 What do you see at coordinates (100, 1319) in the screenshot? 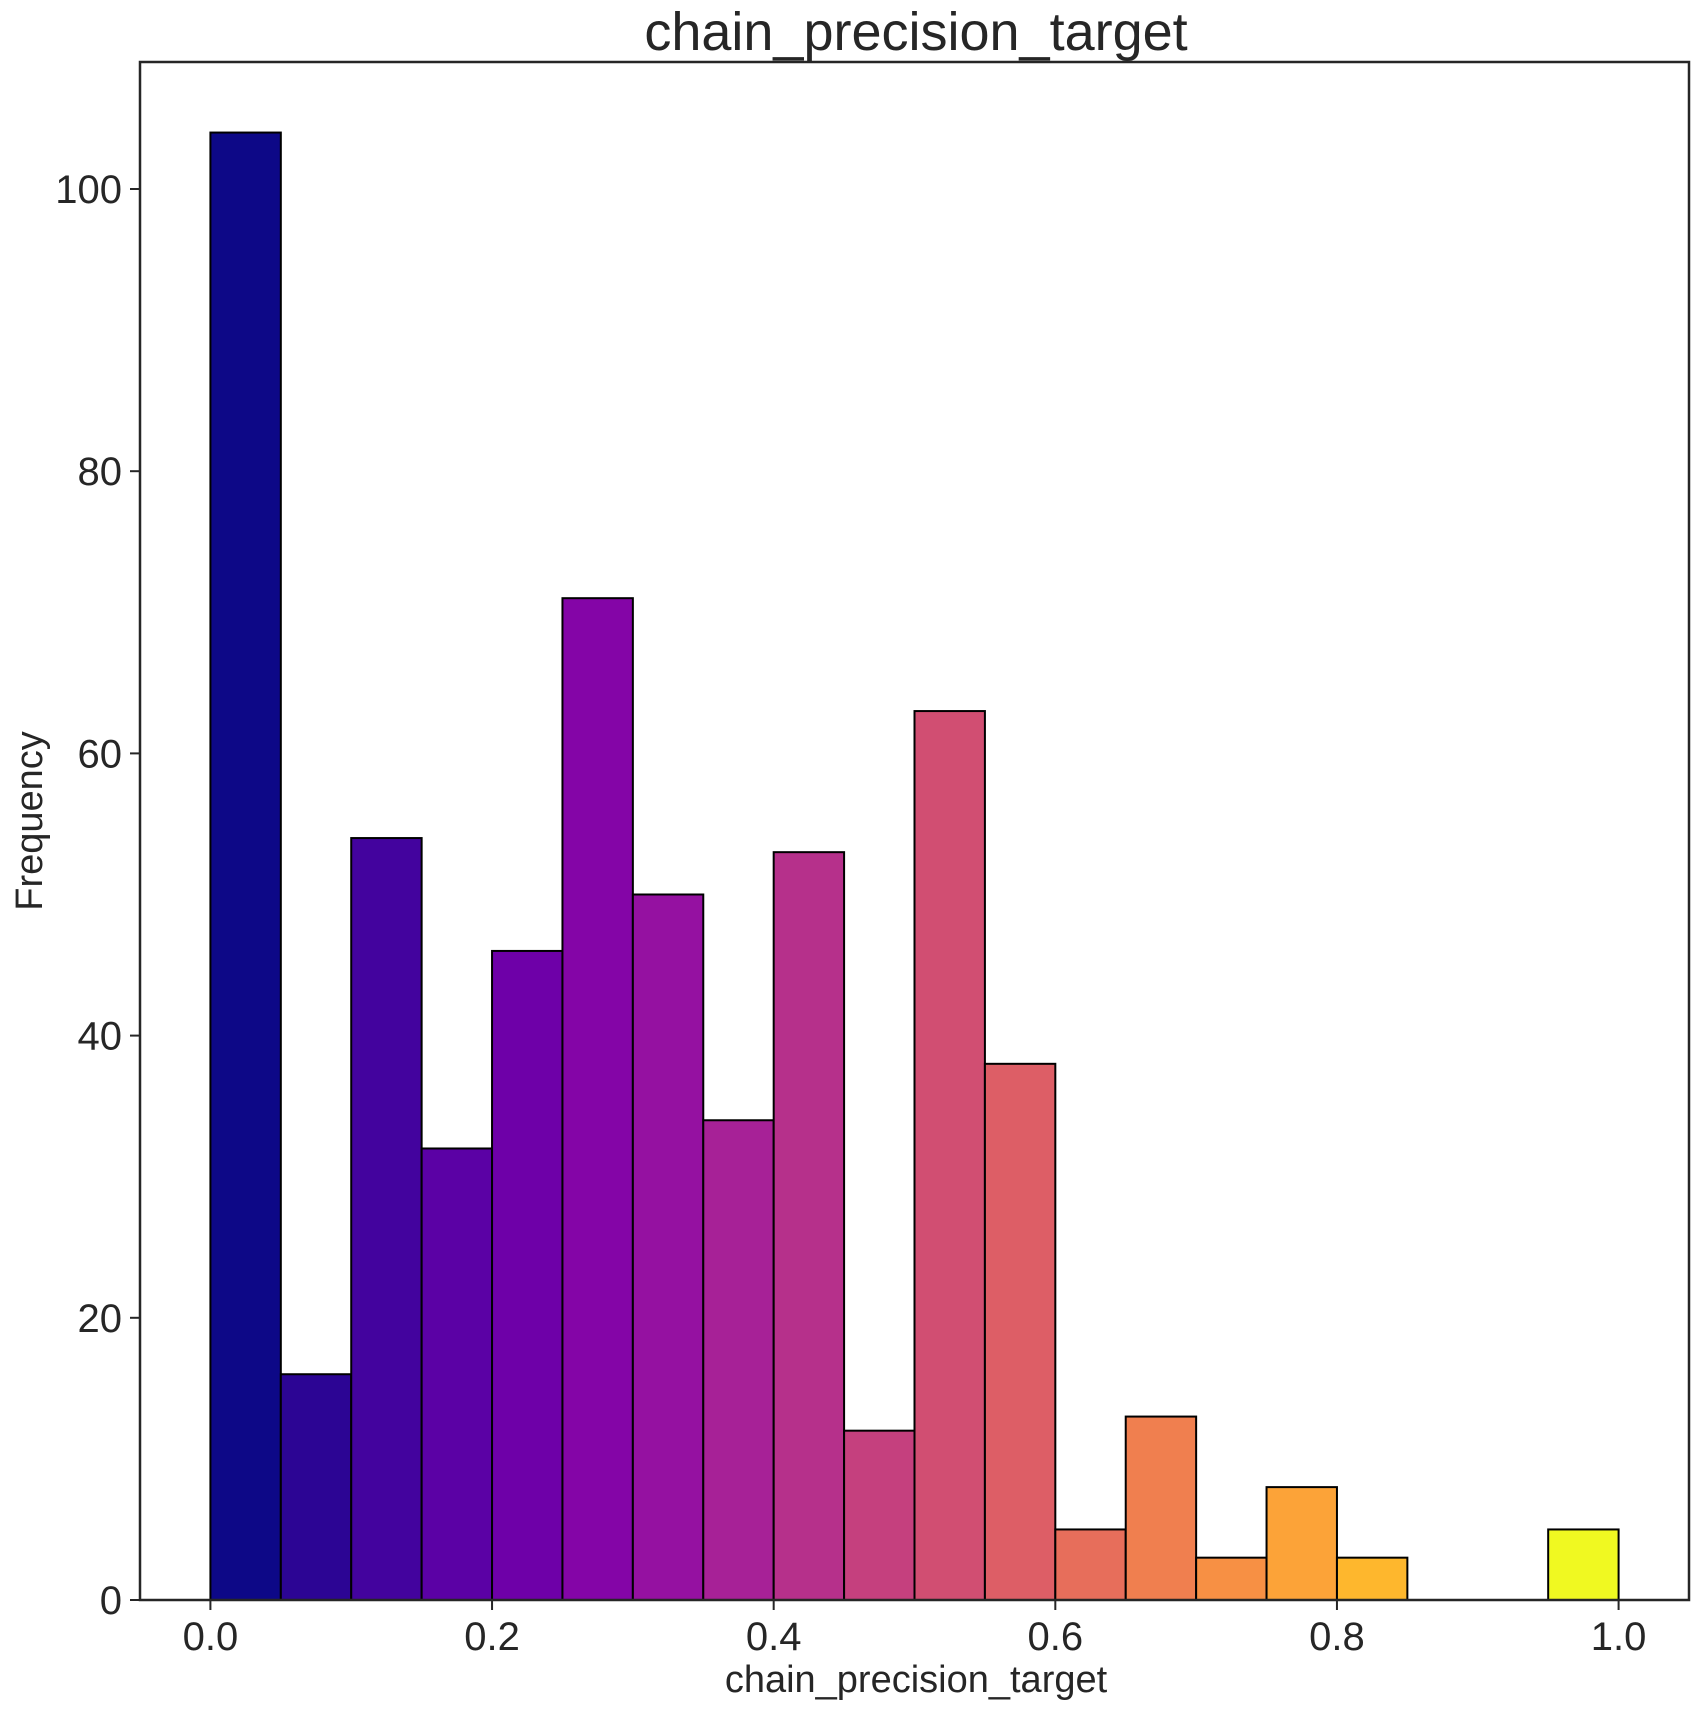
I see `y-tick-label: 20` at bounding box center [100, 1319].